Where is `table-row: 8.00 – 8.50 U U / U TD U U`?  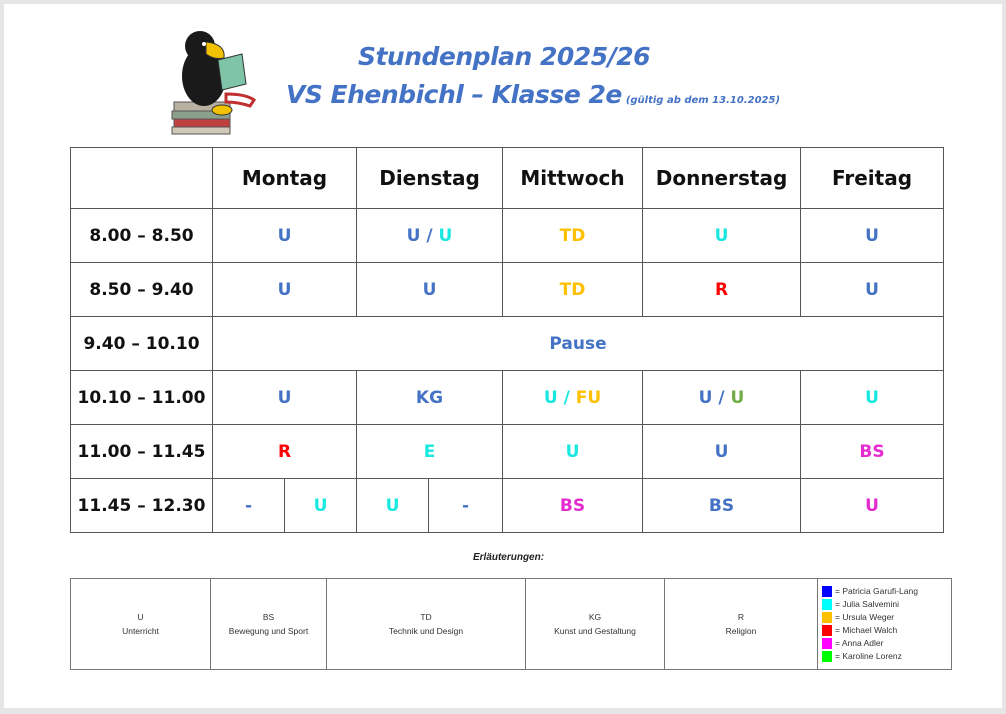 table-row: 8.00 – 8.50 U U / U TD U U is located at coordinates (507, 235).